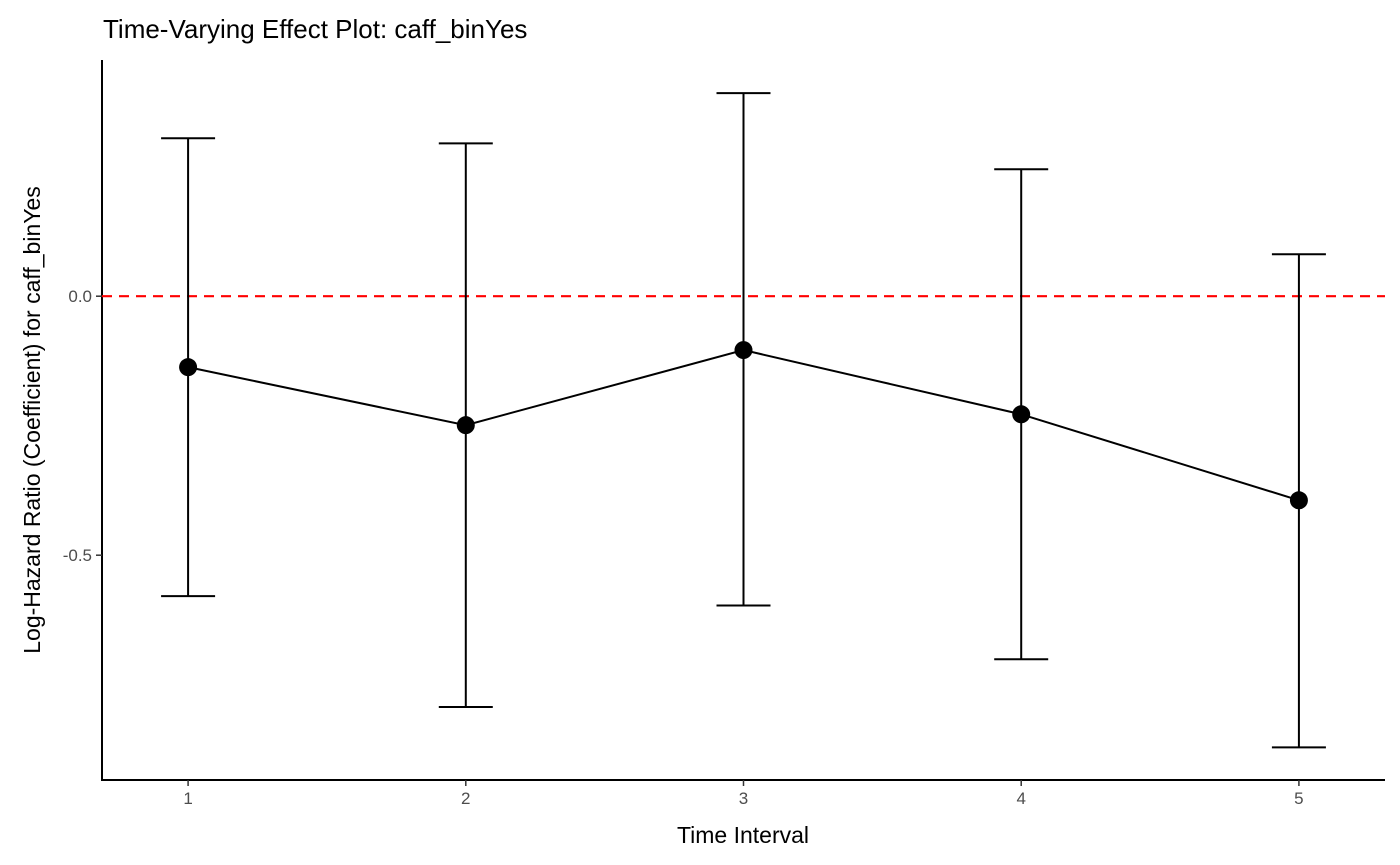 This screenshot has height=865, width=1400. Describe the element at coordinates (1298, 798) in the screenshot. I see `x-tick-label: 5` at that location.